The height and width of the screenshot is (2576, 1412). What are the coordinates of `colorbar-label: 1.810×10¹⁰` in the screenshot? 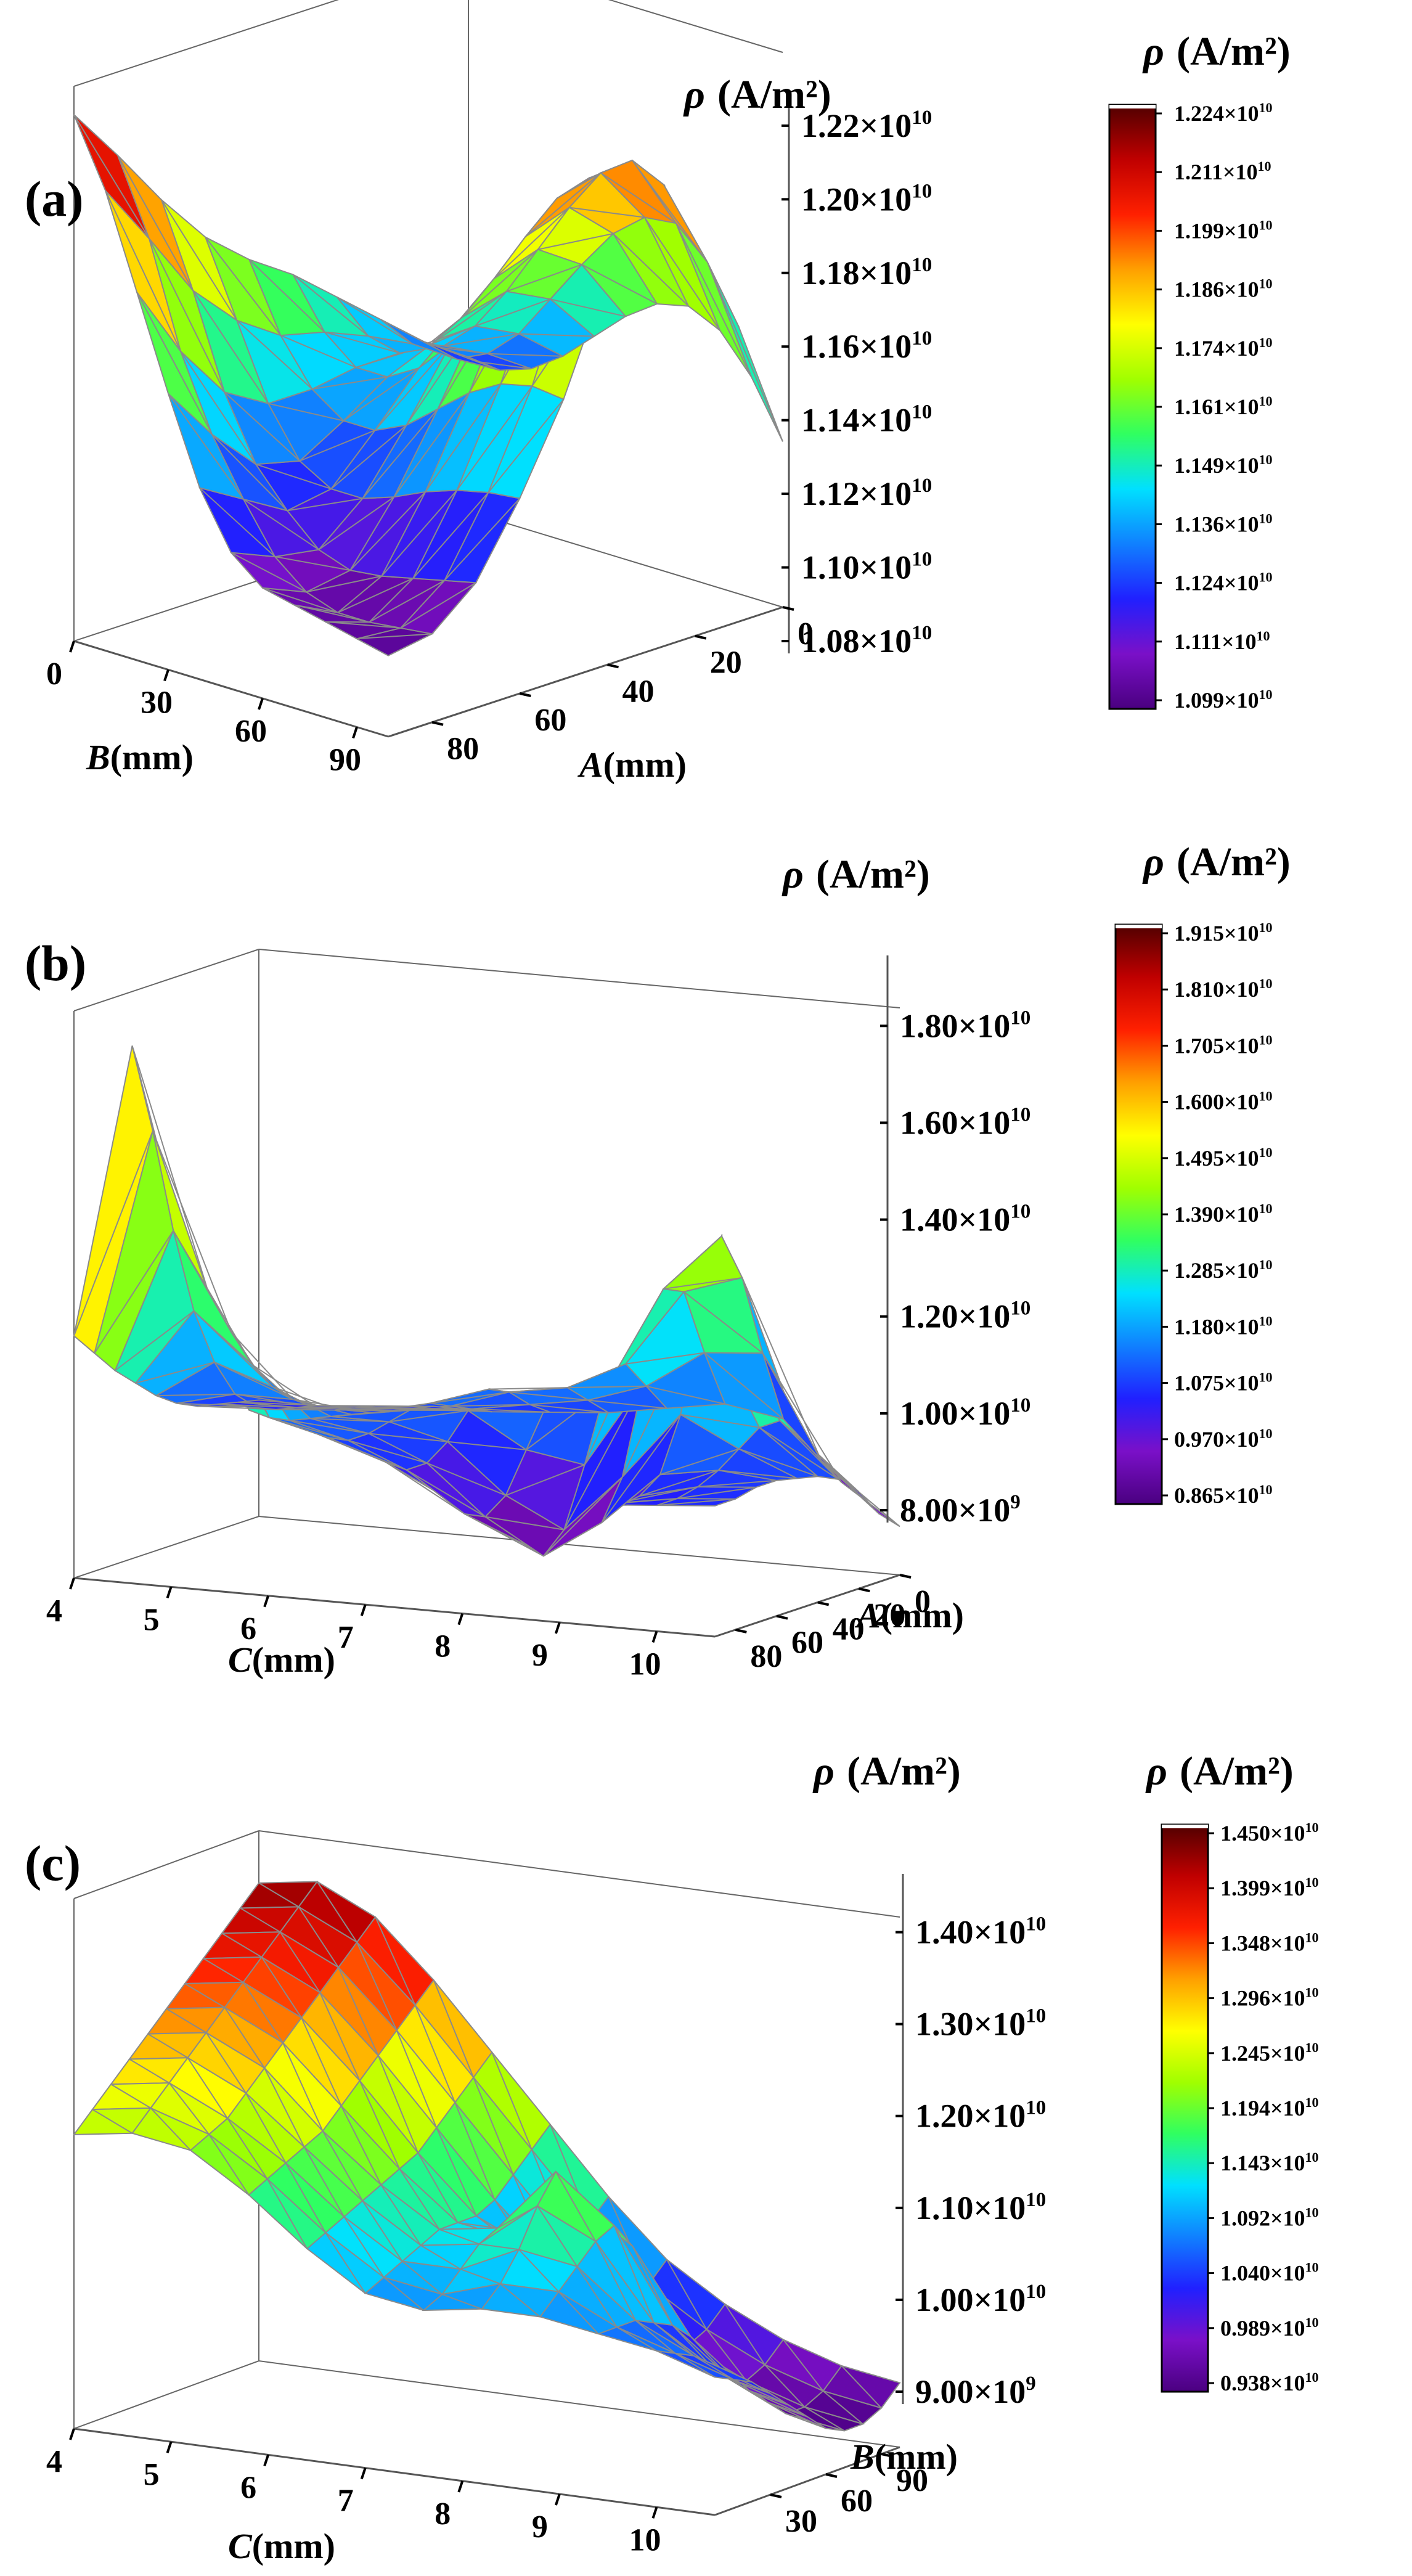 It's located at (1223, 989).